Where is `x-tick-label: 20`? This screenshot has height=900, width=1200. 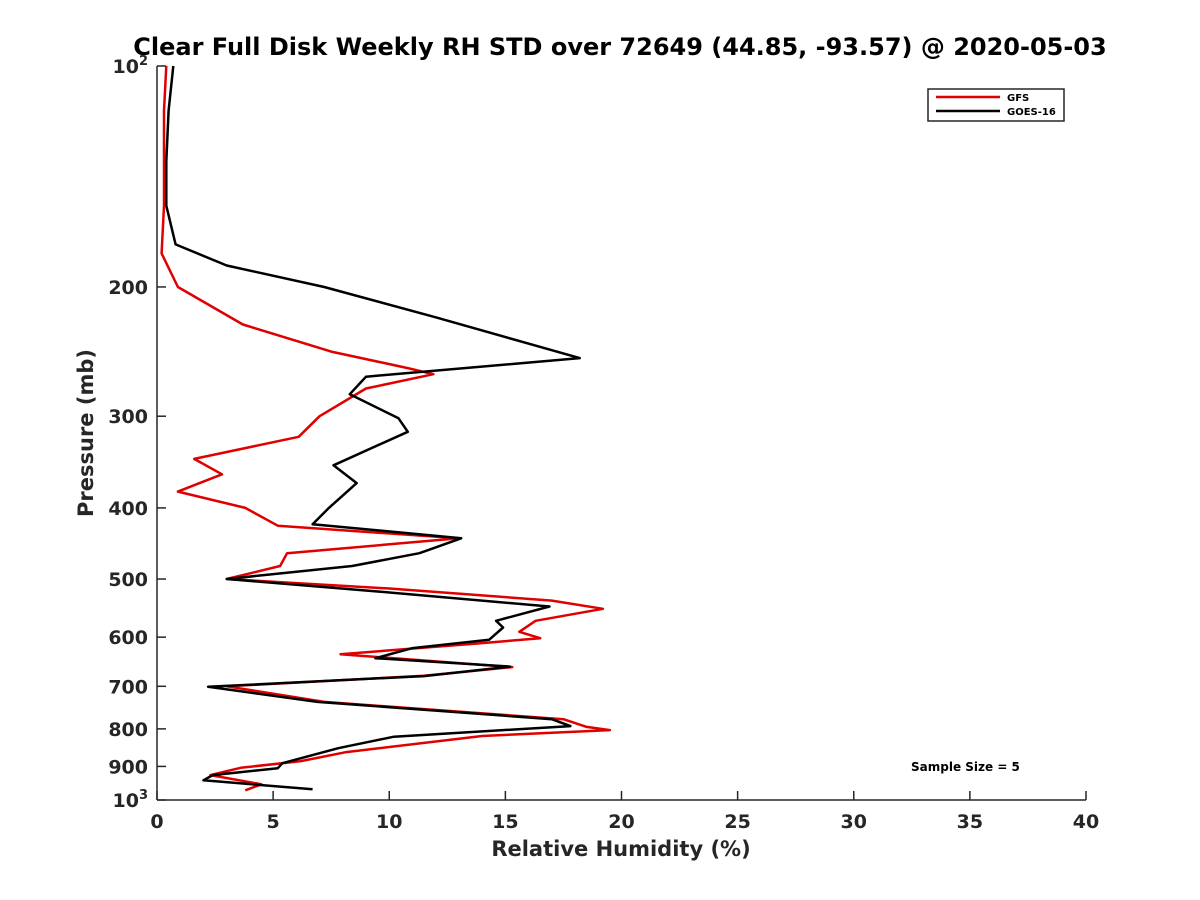 x-tick-label: 20 is located at coordinates (621, 822).